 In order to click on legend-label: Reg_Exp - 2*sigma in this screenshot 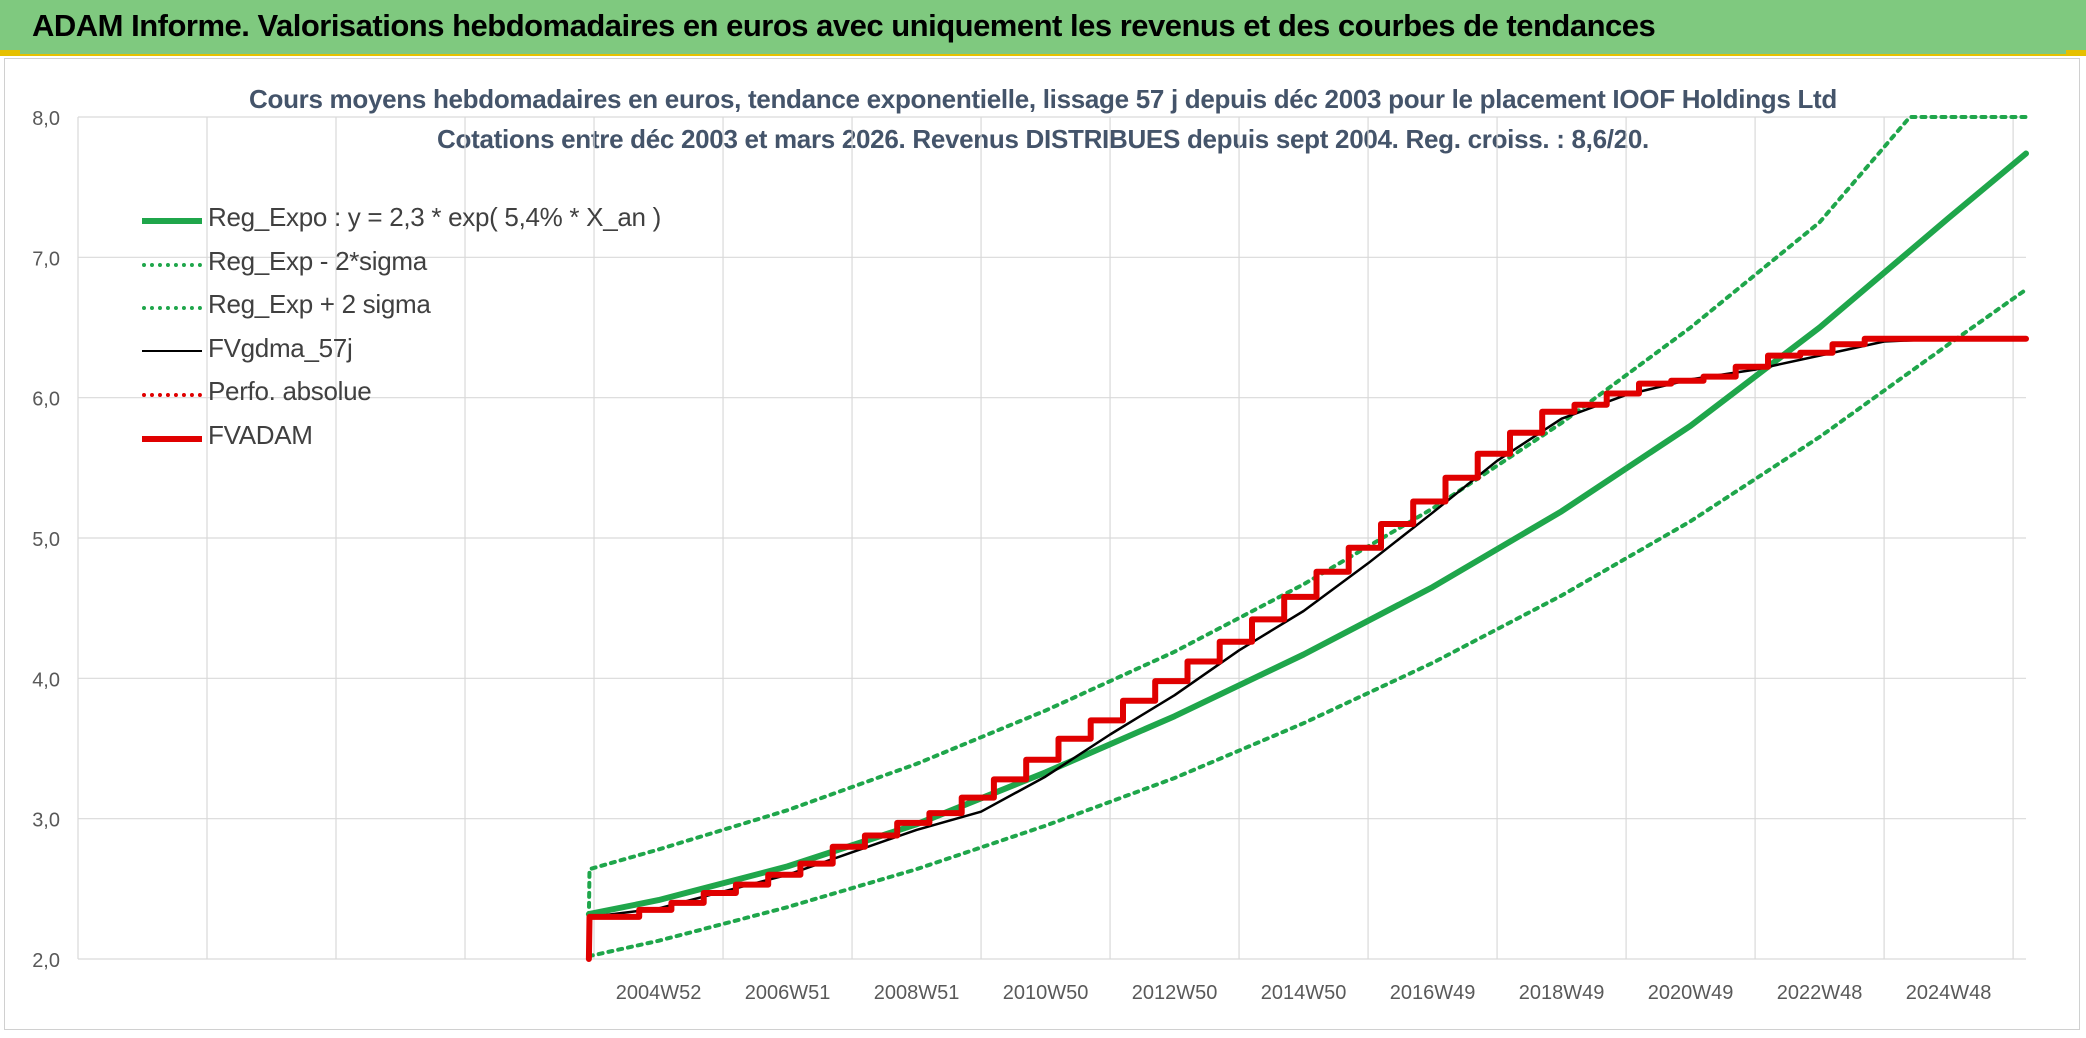, I will do `click(317, 260)`.